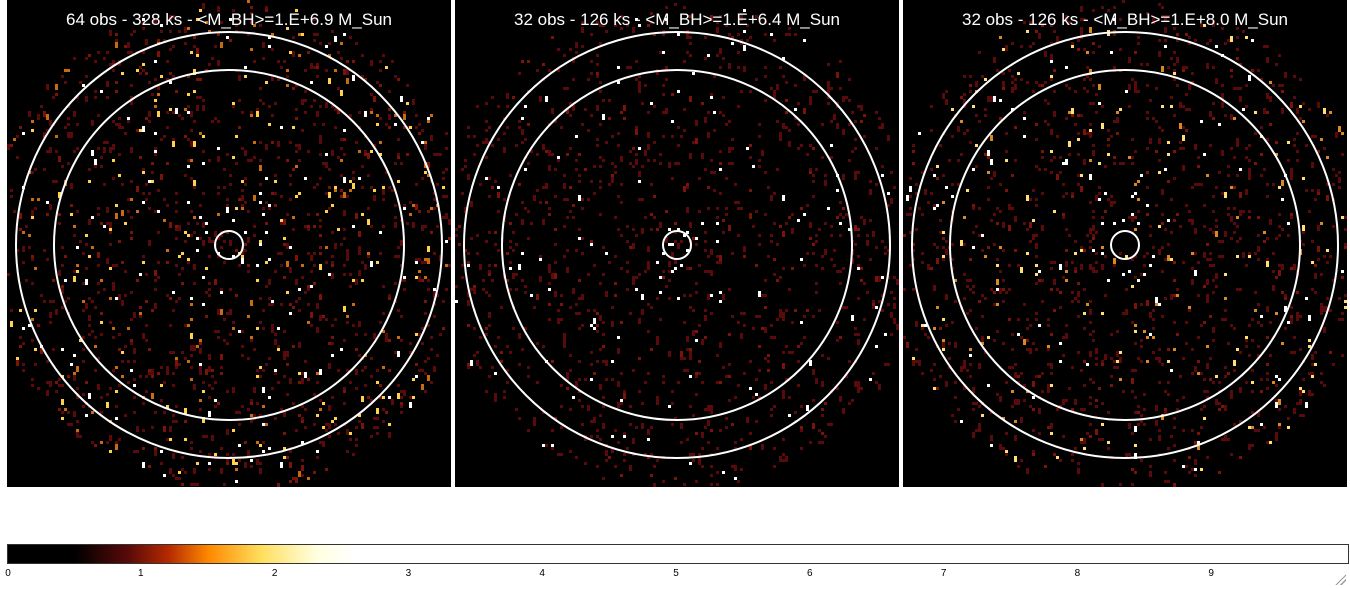  Describe the element at coordinates (275, 573) in the screenshot. I see `colorbar-tick-label: 2` at that location.